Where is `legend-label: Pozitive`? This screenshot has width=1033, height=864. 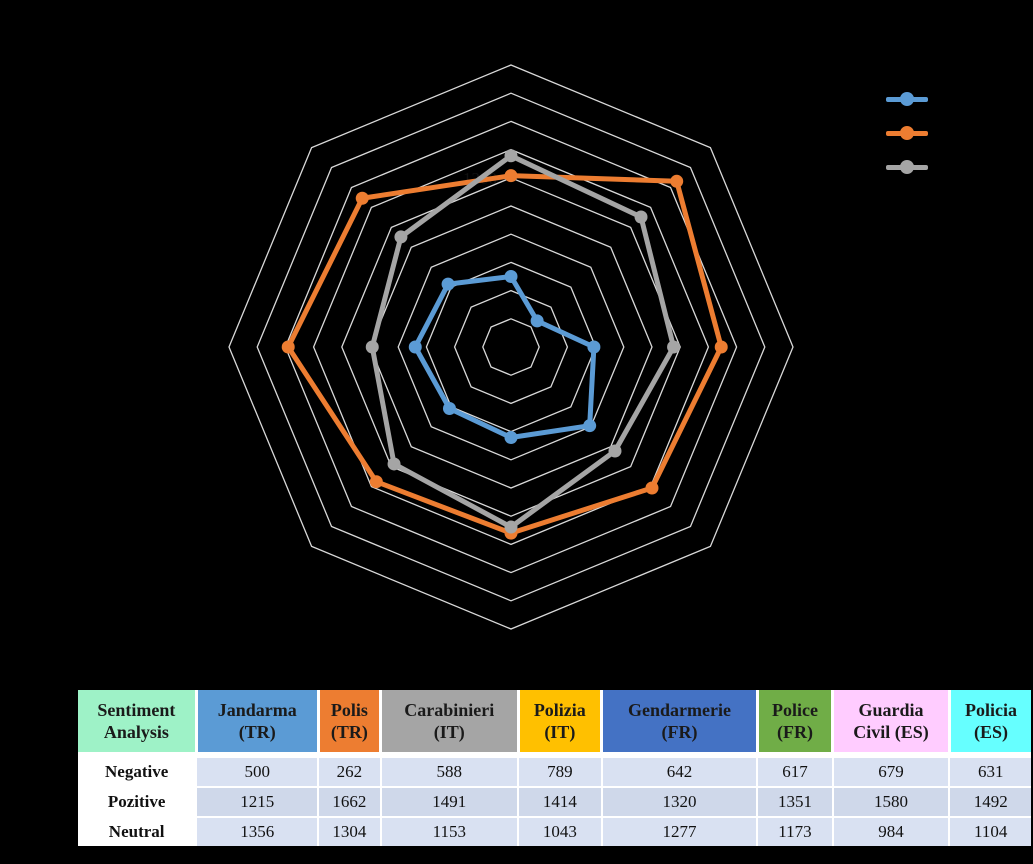
legend-label: Pozitive is located at coordinates (959, 131).